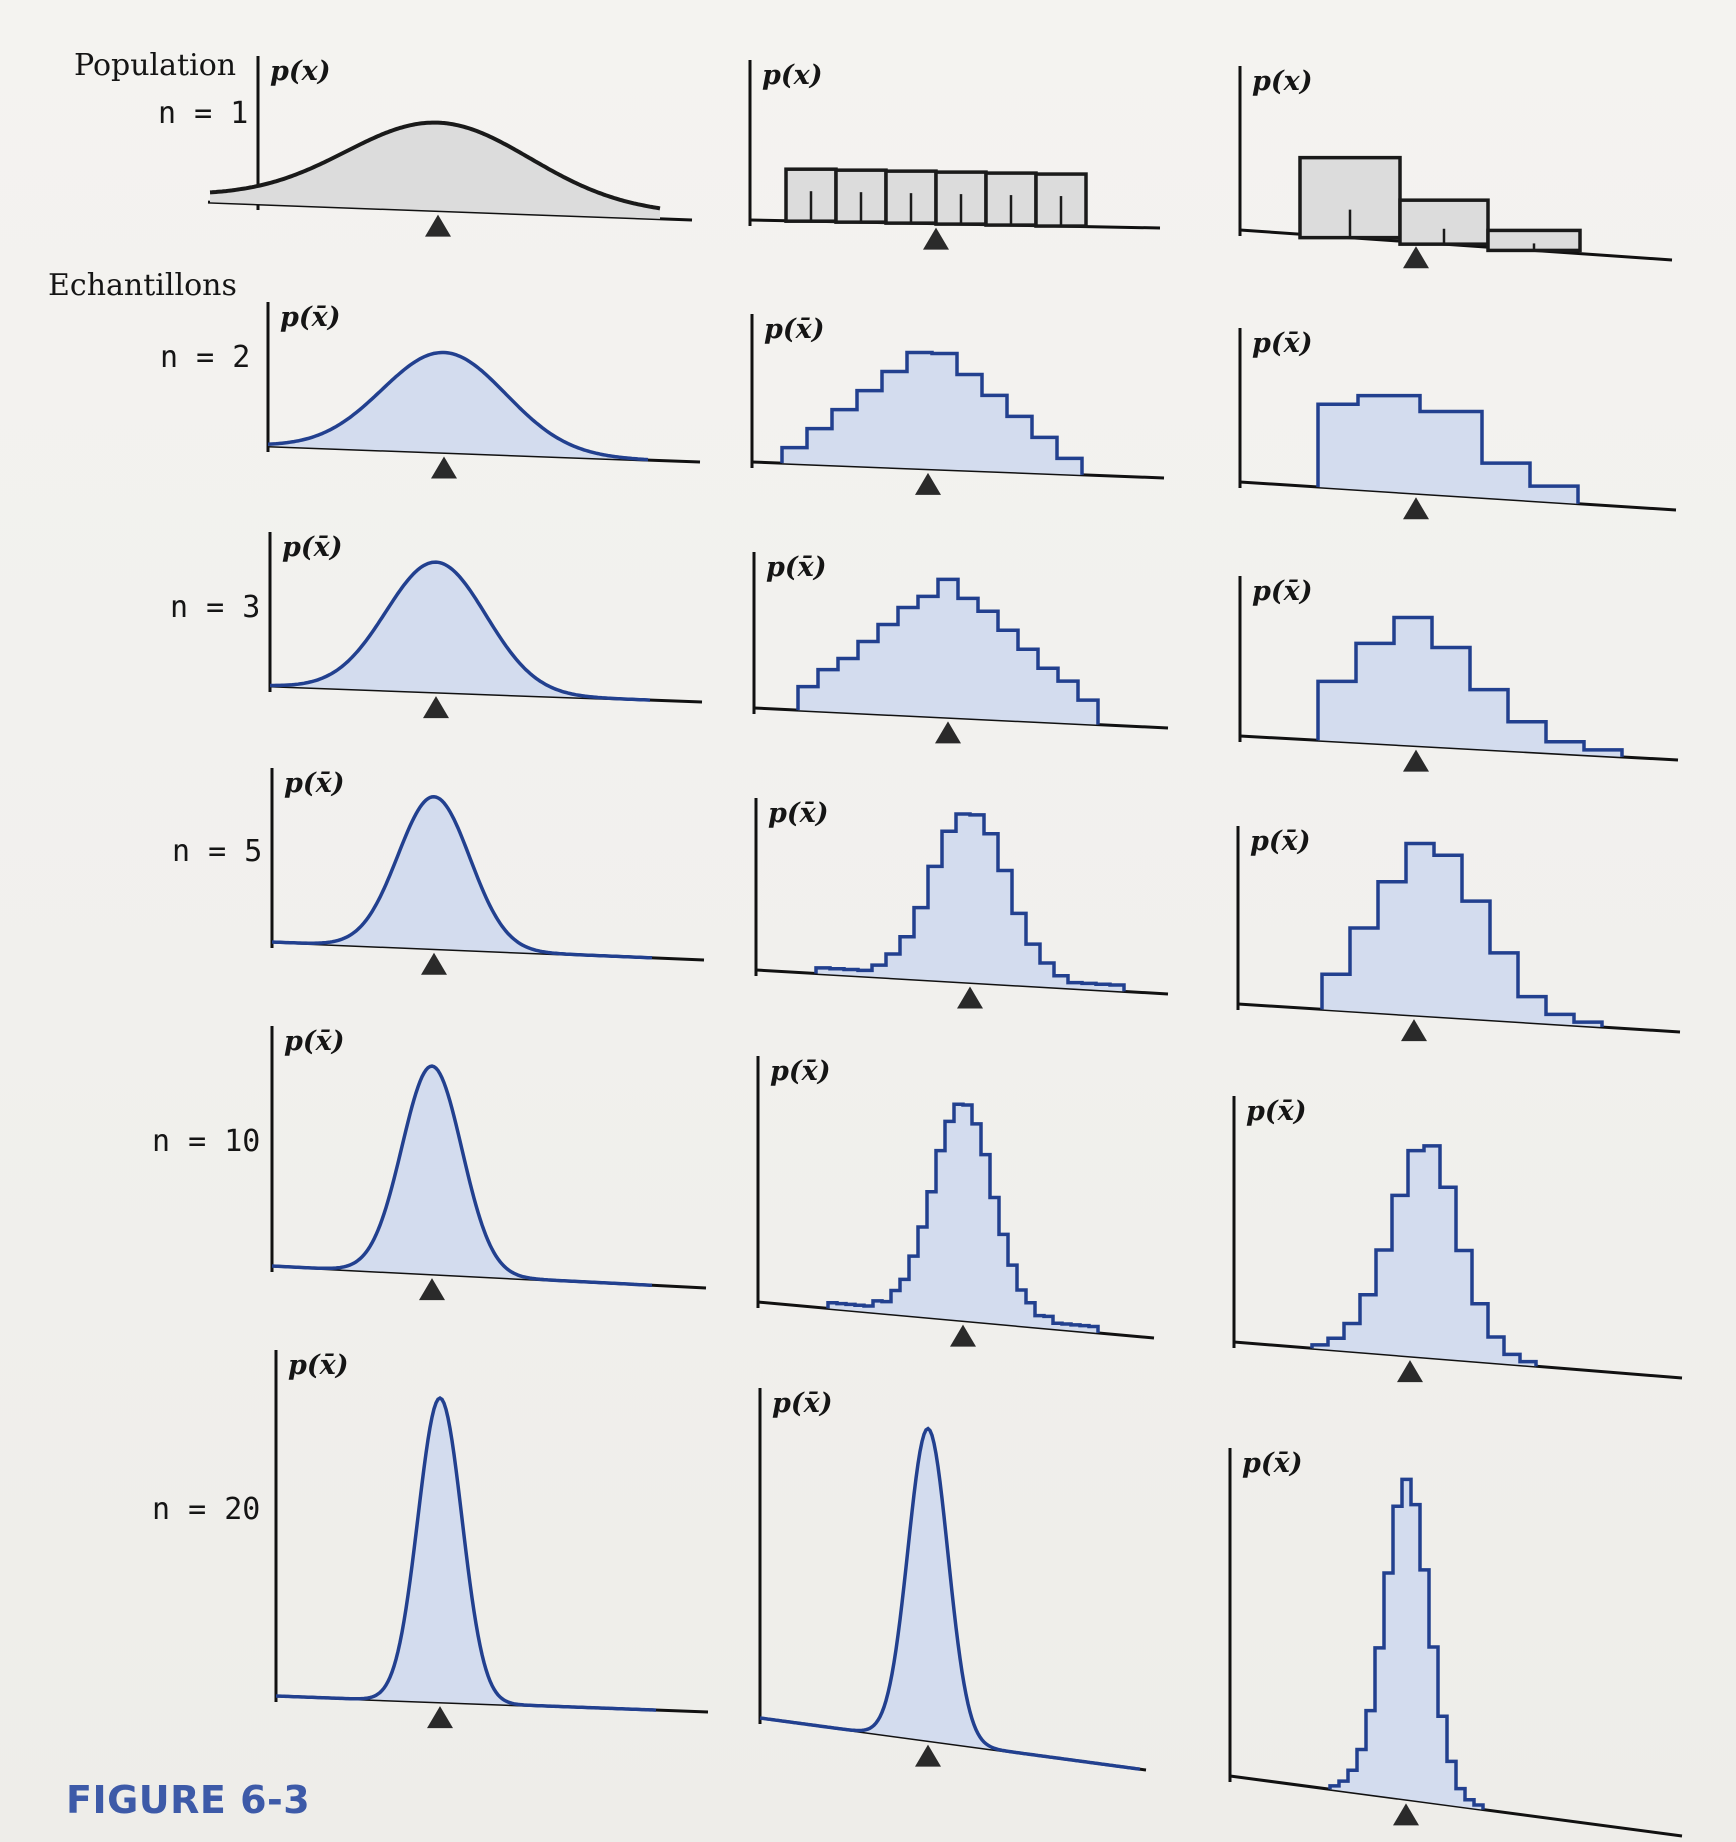  I want to click on row-label-n5: n = 5, so click(217, 851).